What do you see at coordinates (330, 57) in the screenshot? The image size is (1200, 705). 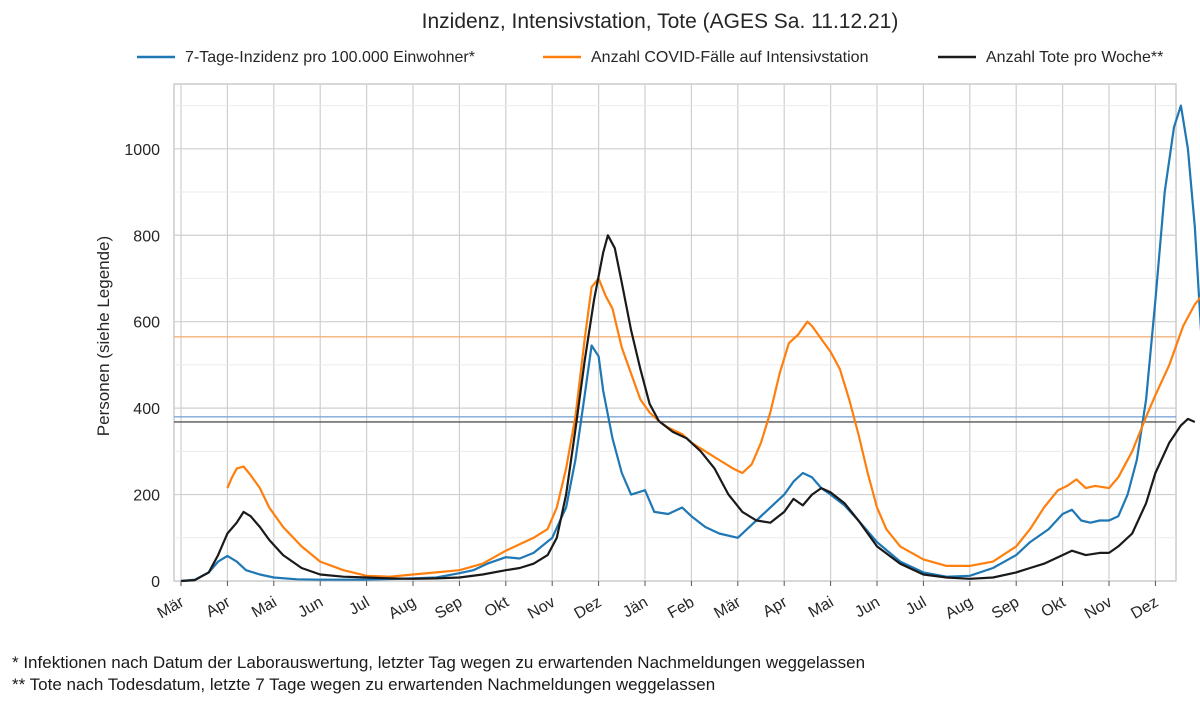 I see `legend-label: 7-Tage-Inzidenz pro 100.000 Einwohner*` at bounding box center [330, 57].